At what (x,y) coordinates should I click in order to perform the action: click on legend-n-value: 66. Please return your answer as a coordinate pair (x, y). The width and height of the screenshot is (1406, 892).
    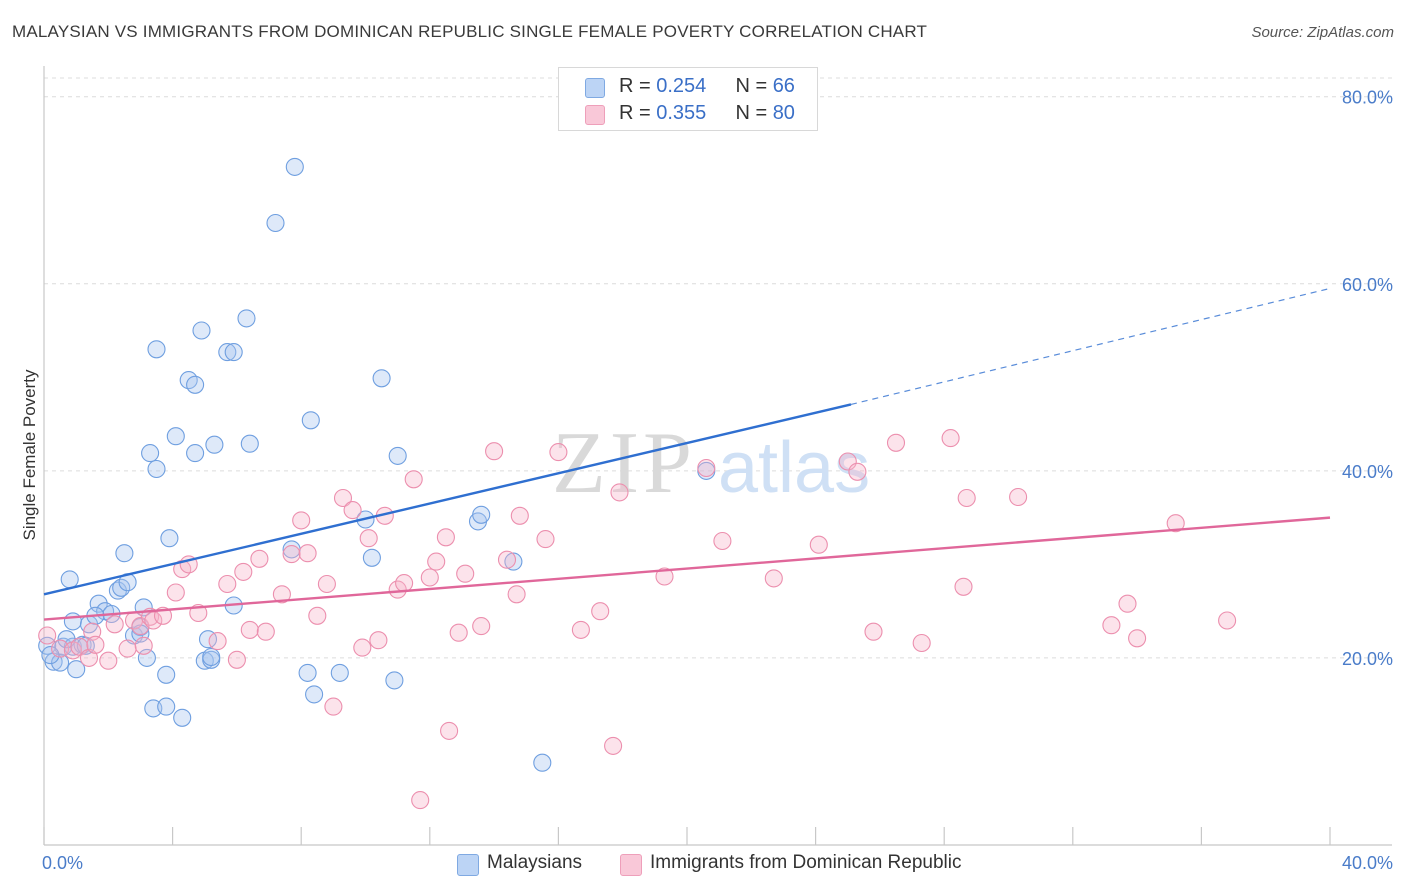
    Looking at the image, I should click on (783, 86).